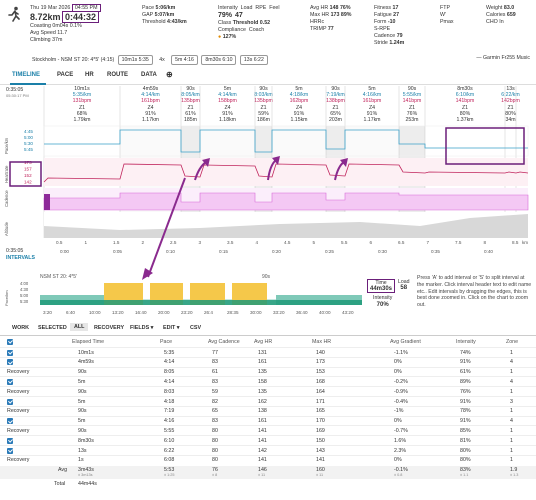  Describe the element at coordinates (268, 410) in the screenshot. I see `table-row: Recovery 90s 7:19 65 138 165 -1% 78% 1` at that location.